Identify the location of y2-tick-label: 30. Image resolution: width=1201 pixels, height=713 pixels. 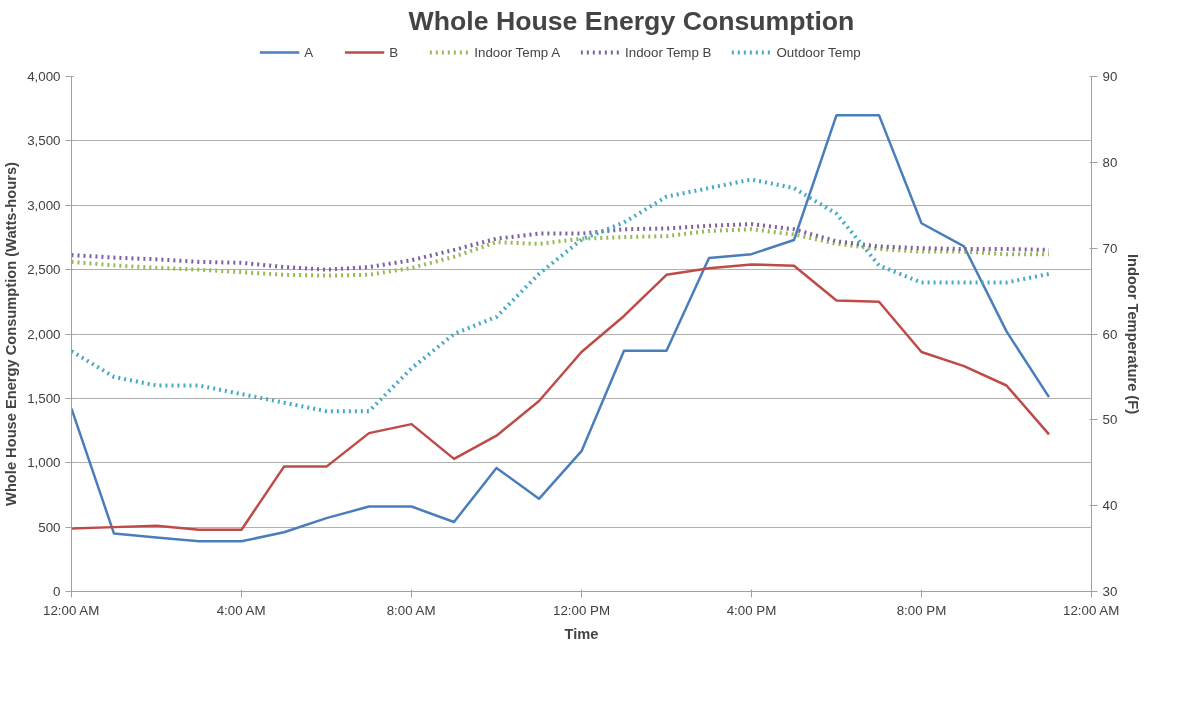
(1110, 591).